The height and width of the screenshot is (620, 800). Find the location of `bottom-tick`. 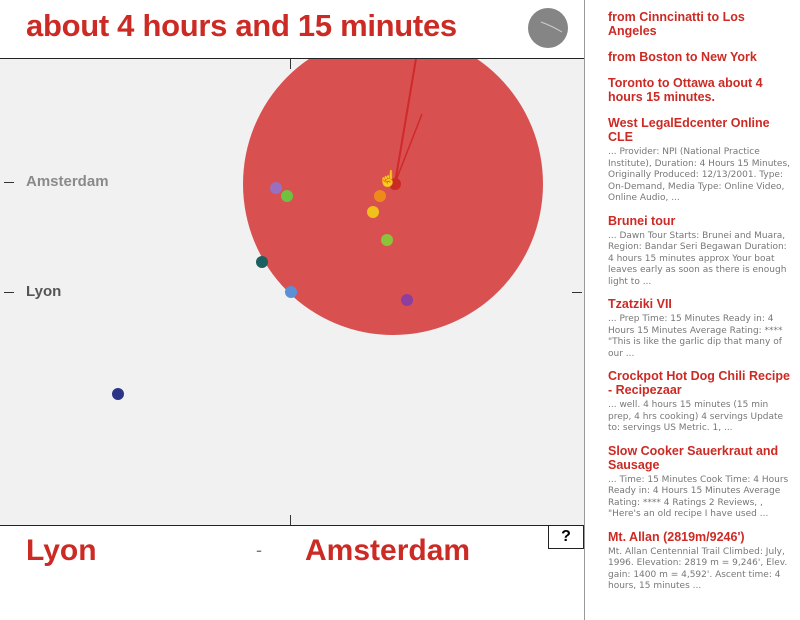

bottom-tick is located at coordinates (290, 520).